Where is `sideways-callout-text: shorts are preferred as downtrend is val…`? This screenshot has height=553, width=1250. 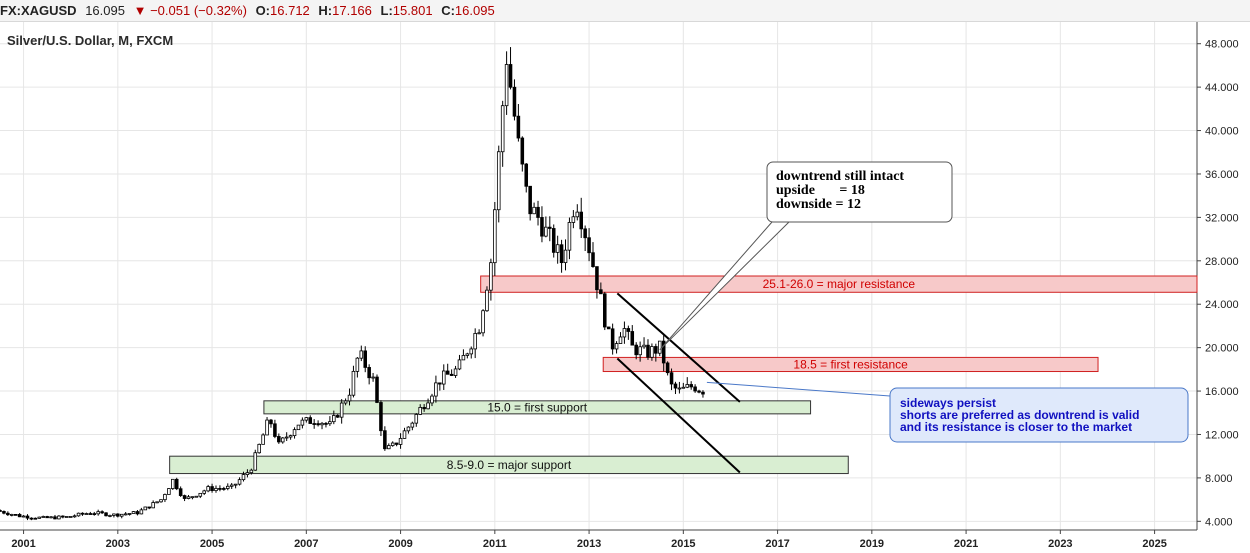 sideways-callout-text: shorts are preferred as downtrend is val… is located at coordinates (1019, 415).